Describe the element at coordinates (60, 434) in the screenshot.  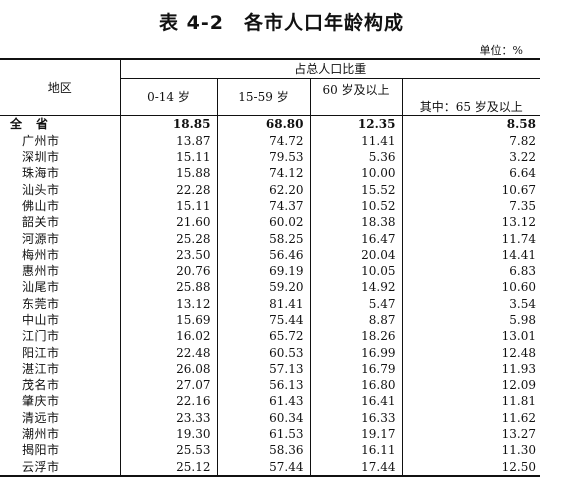
I see `region-cell: 潮州市` at that location.